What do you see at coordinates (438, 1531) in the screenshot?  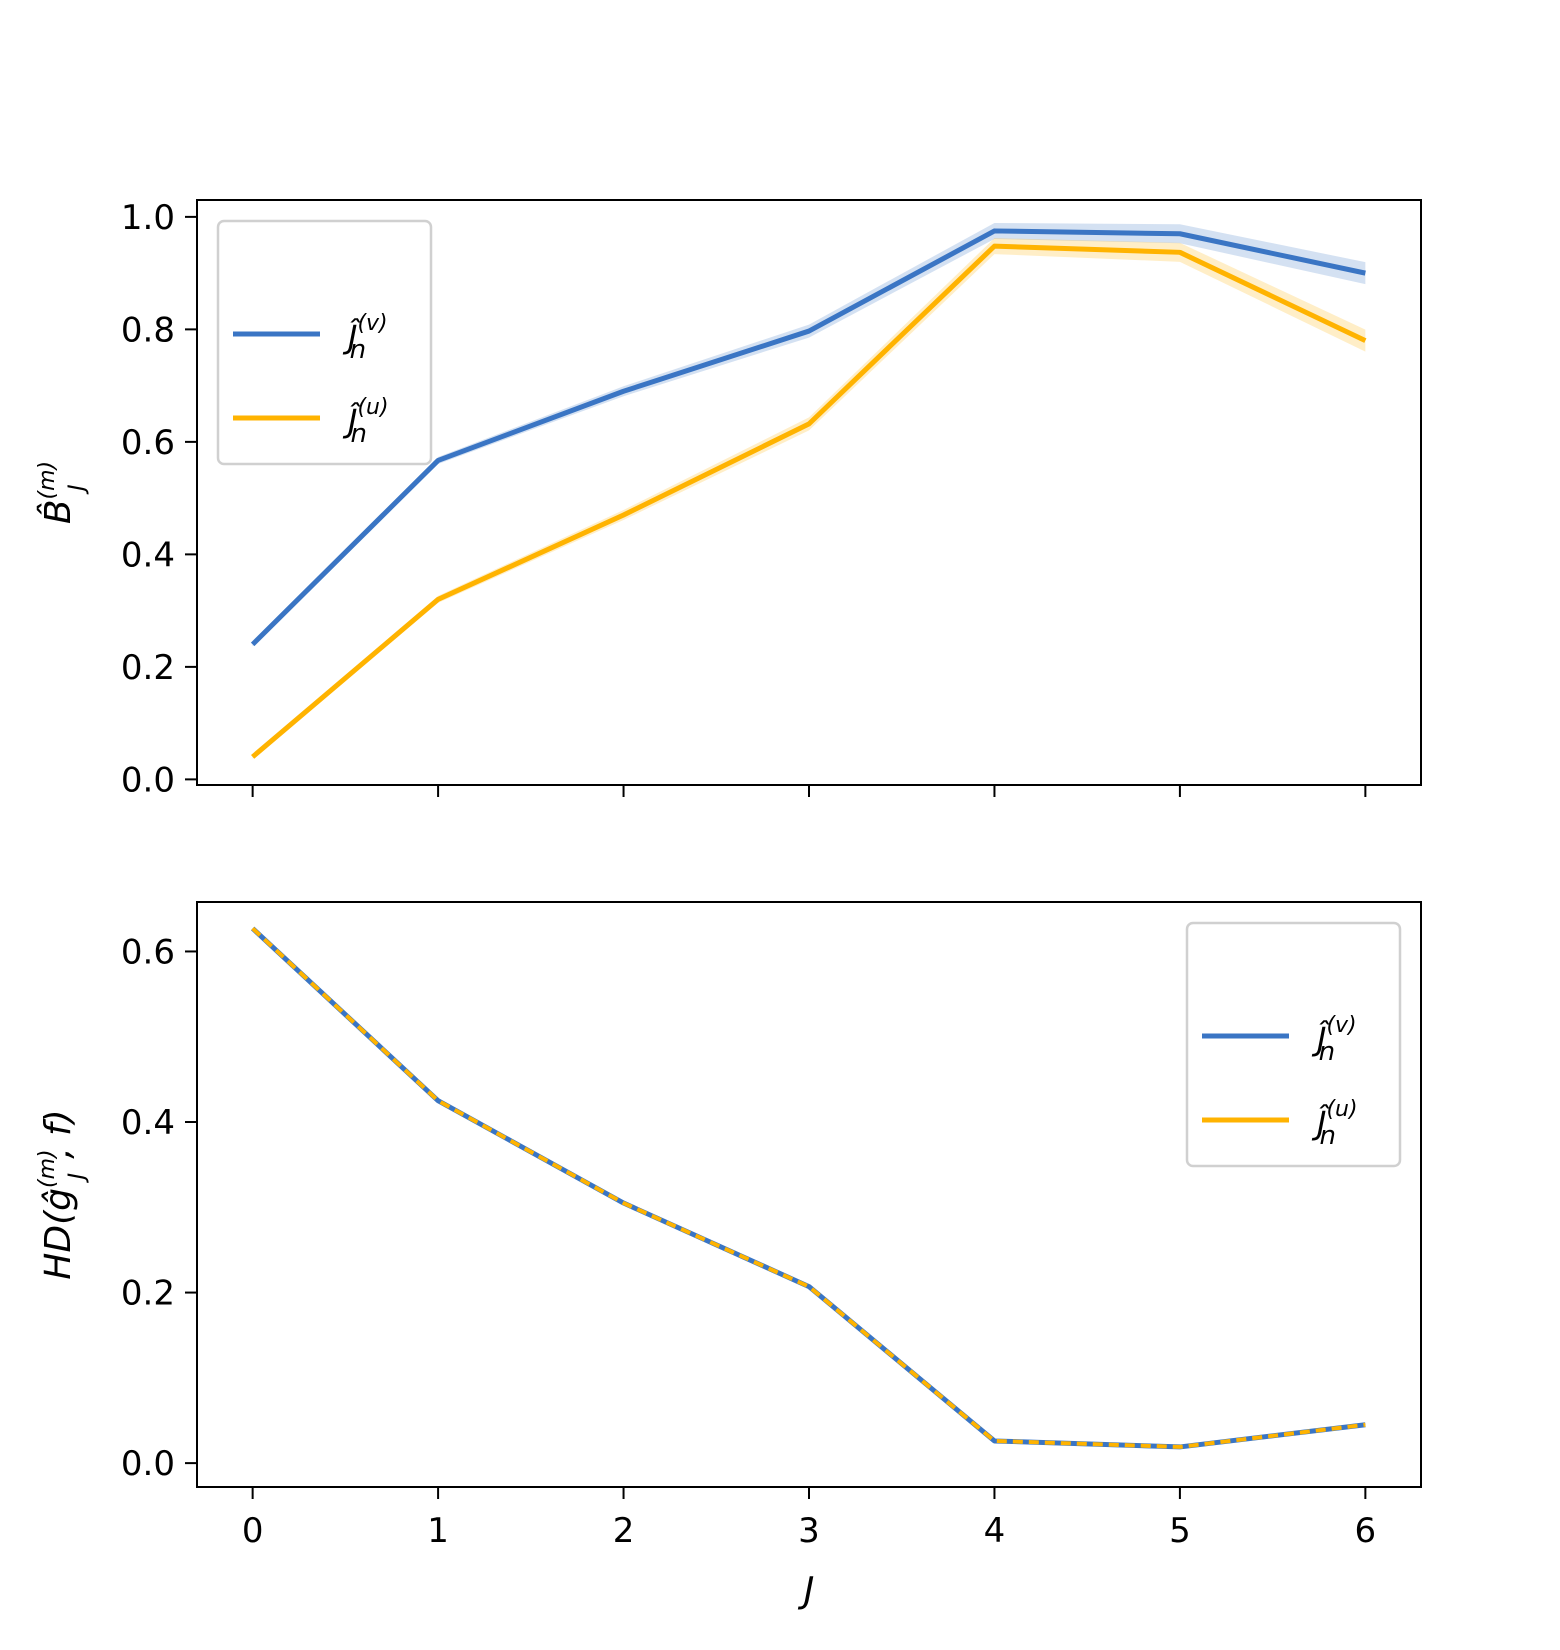 I see `x-tick-label: 1` at bounding box center [438, 1531].